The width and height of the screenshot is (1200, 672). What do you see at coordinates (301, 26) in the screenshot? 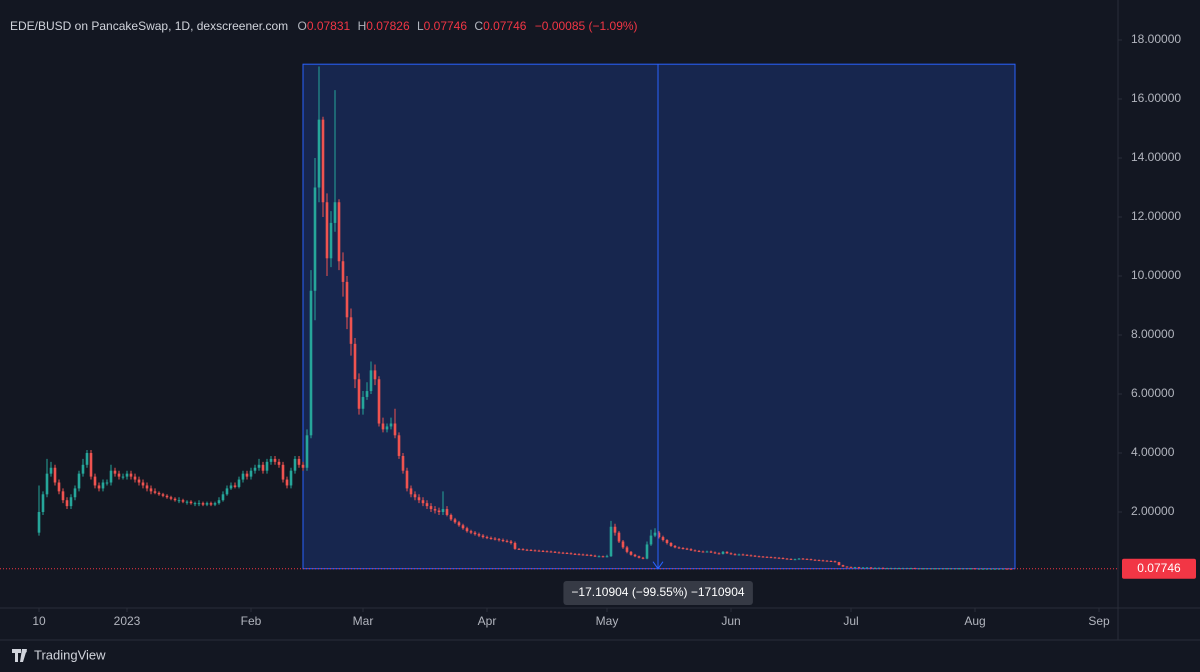
I see `ohlc-label: O` at bounding box center [301, 26].